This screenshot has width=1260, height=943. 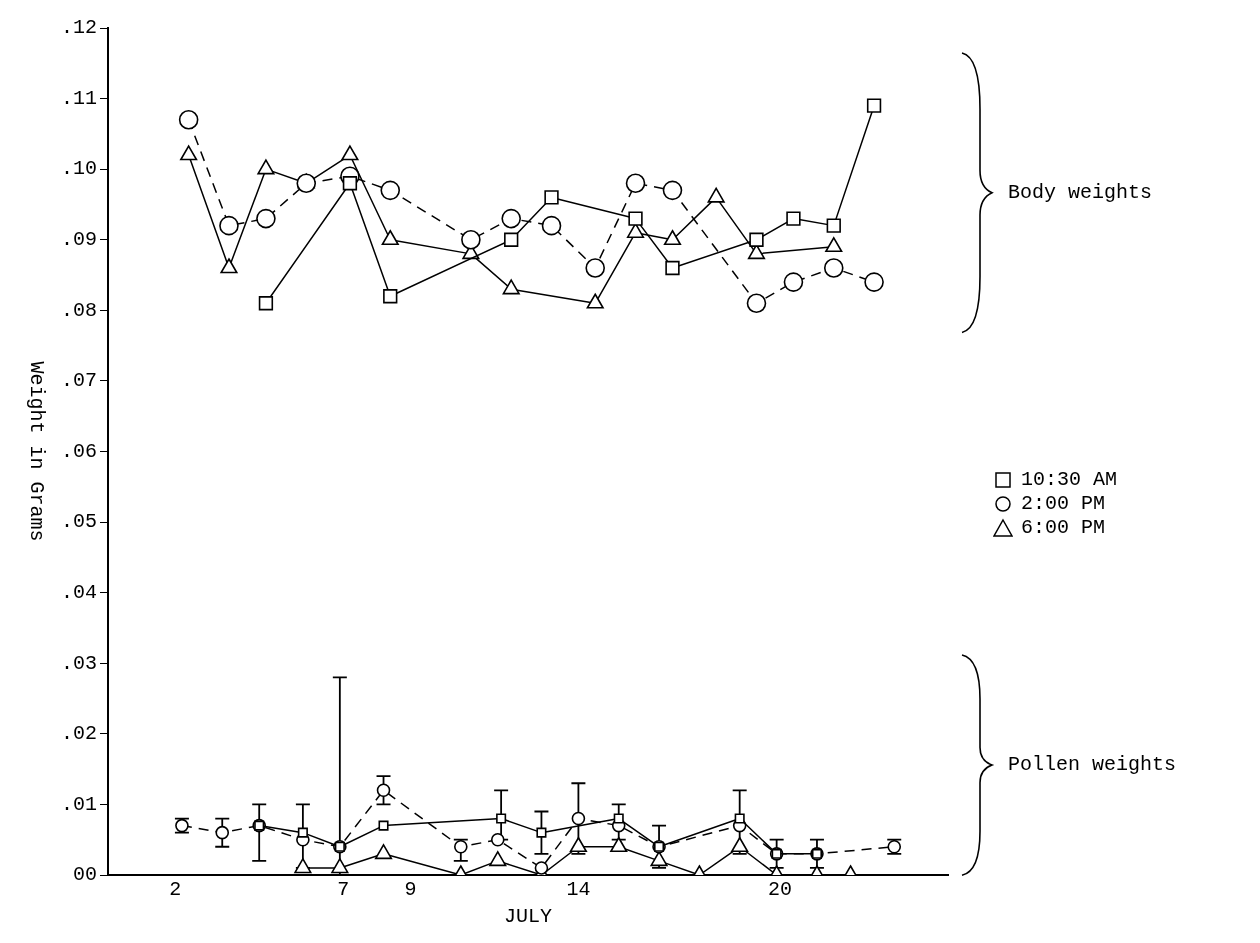 I want to click on text: Pollen weights, so click(x=1092, y=764).